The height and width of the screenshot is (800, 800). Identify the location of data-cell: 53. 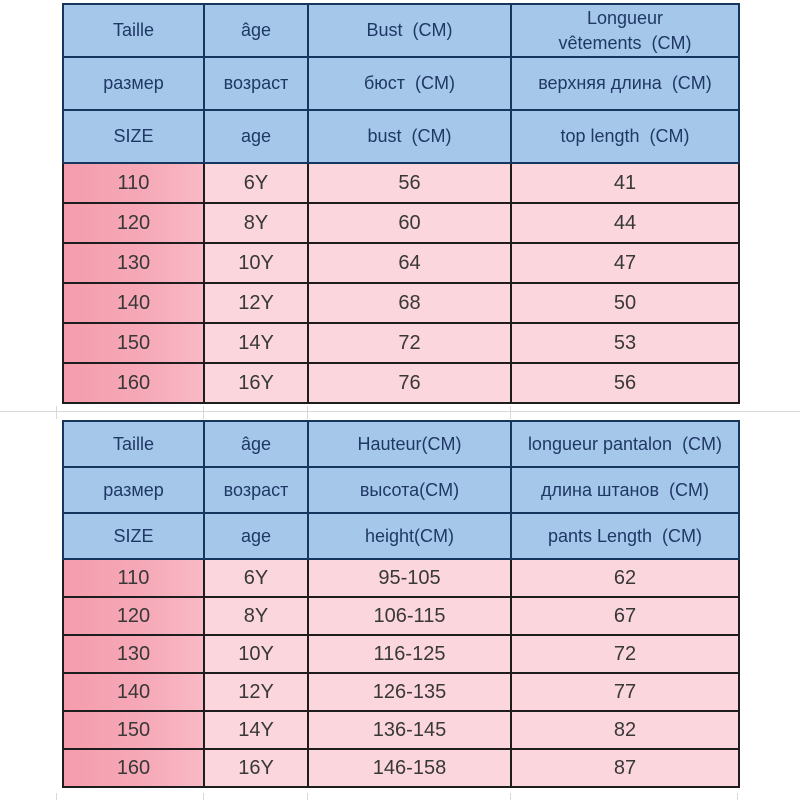
(625, 343).